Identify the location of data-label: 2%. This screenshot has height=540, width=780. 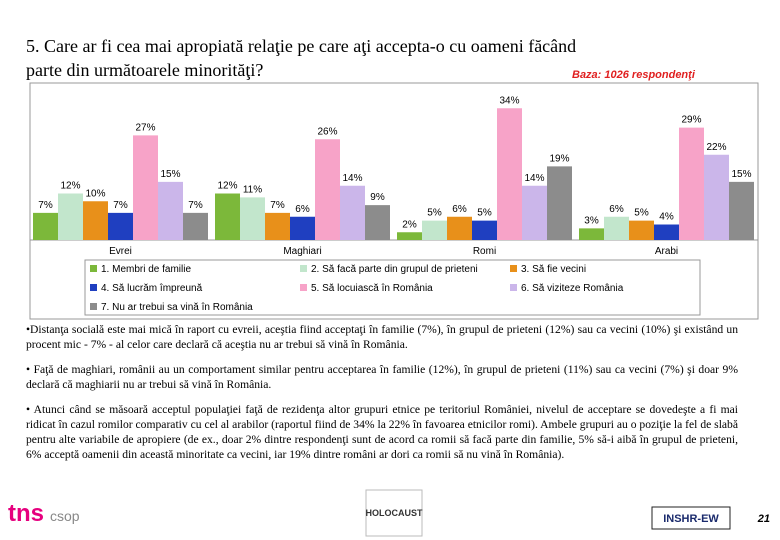
(409, 224).